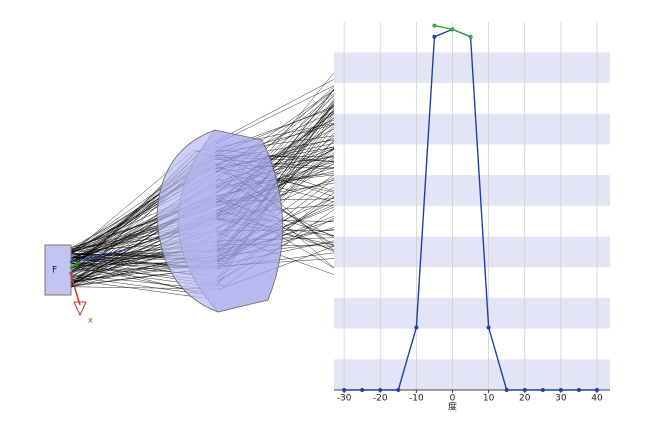 Image resolution: width=650 pixels, height=427 pixels. Describe the element at coordinates (489, 399) in the screenshot. I see `x-tick-label: 10` at that location.